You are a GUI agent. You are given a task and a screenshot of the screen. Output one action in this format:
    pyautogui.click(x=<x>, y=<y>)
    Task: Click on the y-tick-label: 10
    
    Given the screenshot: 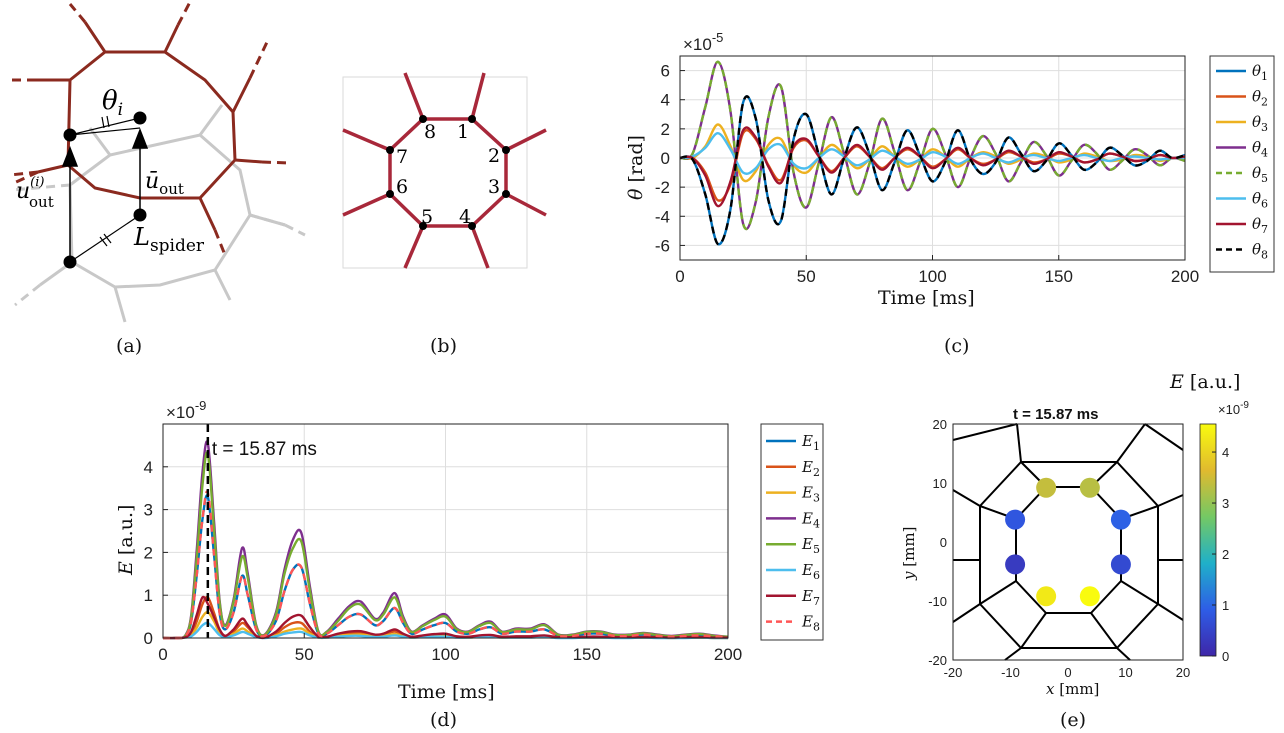 What is the action you would take?
    pyautogui.click(x=940, y=483)
    